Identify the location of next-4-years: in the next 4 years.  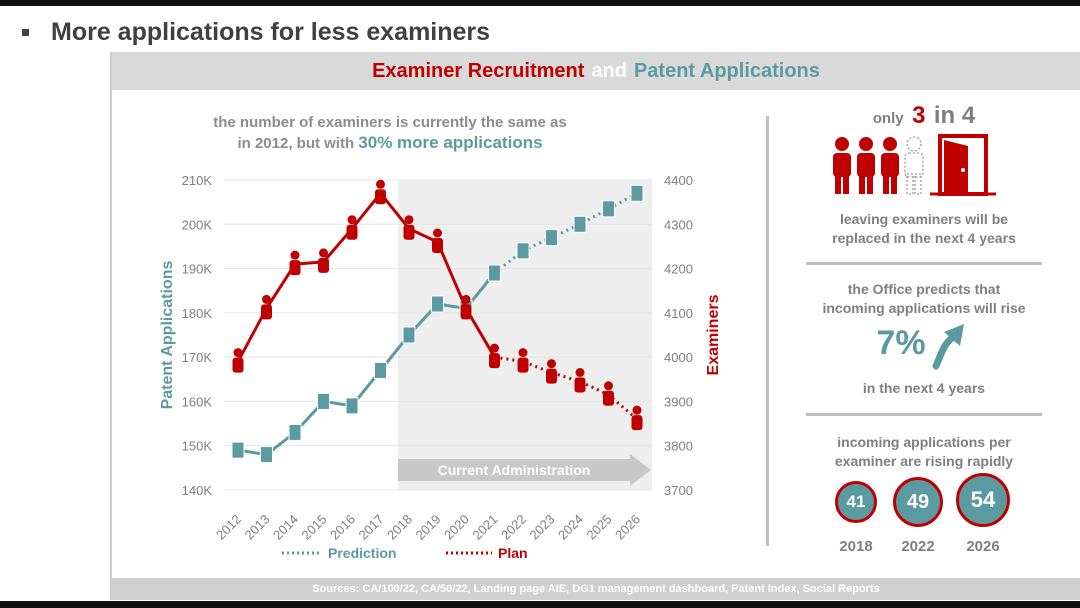
(924, 388).